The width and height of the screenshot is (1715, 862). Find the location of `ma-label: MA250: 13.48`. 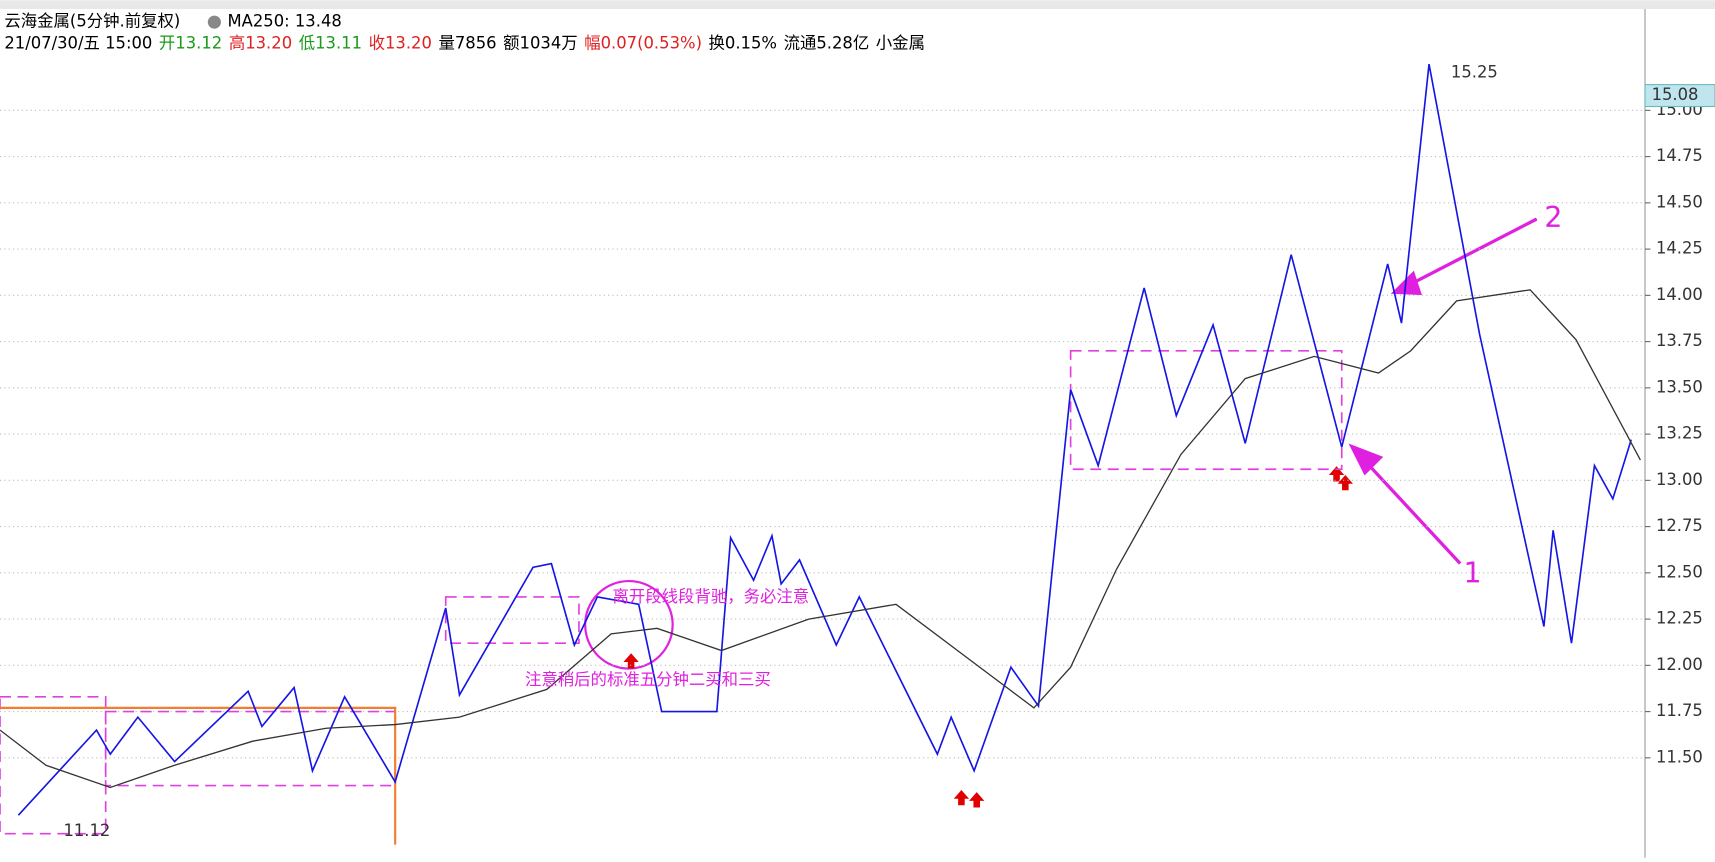

ma-label: MA250: 13.48 is located at coordinates (285, 21).